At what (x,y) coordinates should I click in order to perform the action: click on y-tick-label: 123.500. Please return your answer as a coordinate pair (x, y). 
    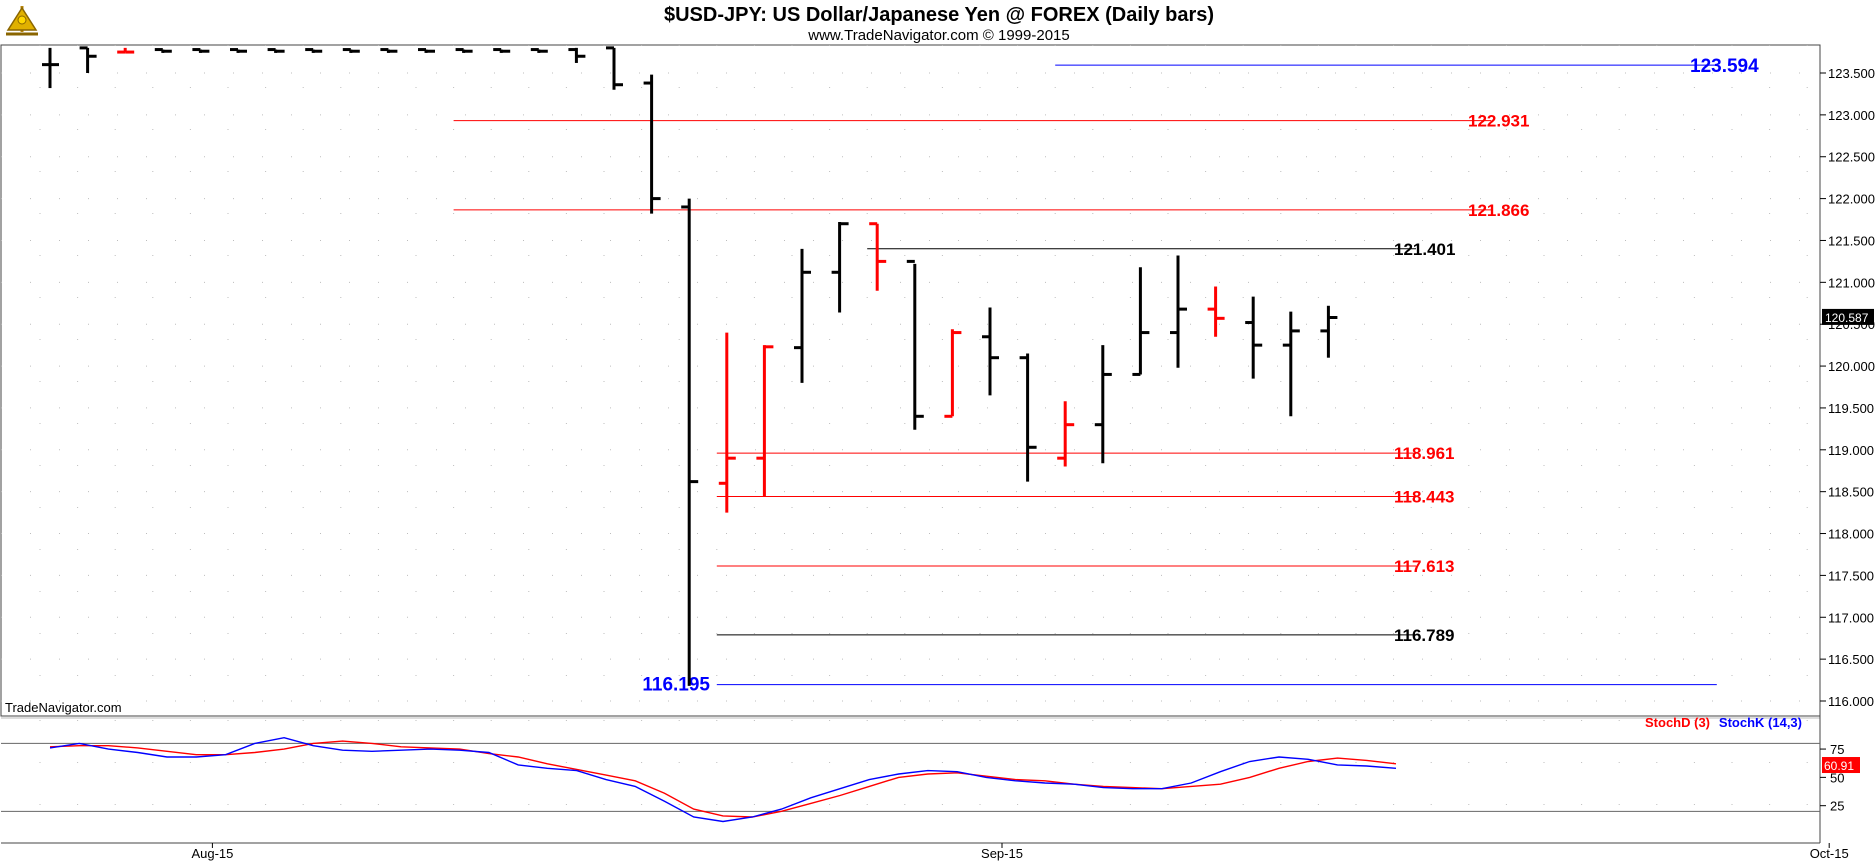
    Looking at the image, I should click on (1851, 73).